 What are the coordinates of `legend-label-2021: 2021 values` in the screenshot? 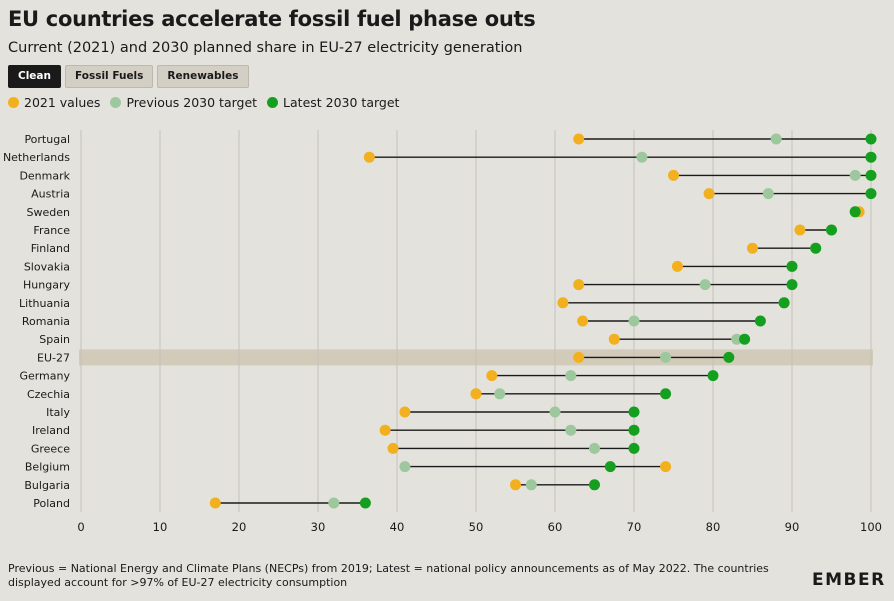 It's located at (62, 102).